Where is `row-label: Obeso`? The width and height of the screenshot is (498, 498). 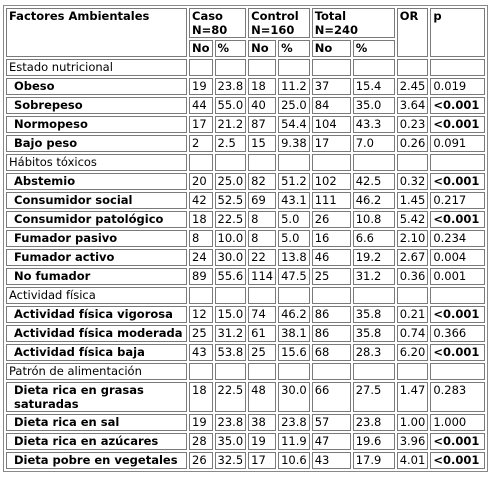
row-label: Obeso is located at coordinates (96, 86).